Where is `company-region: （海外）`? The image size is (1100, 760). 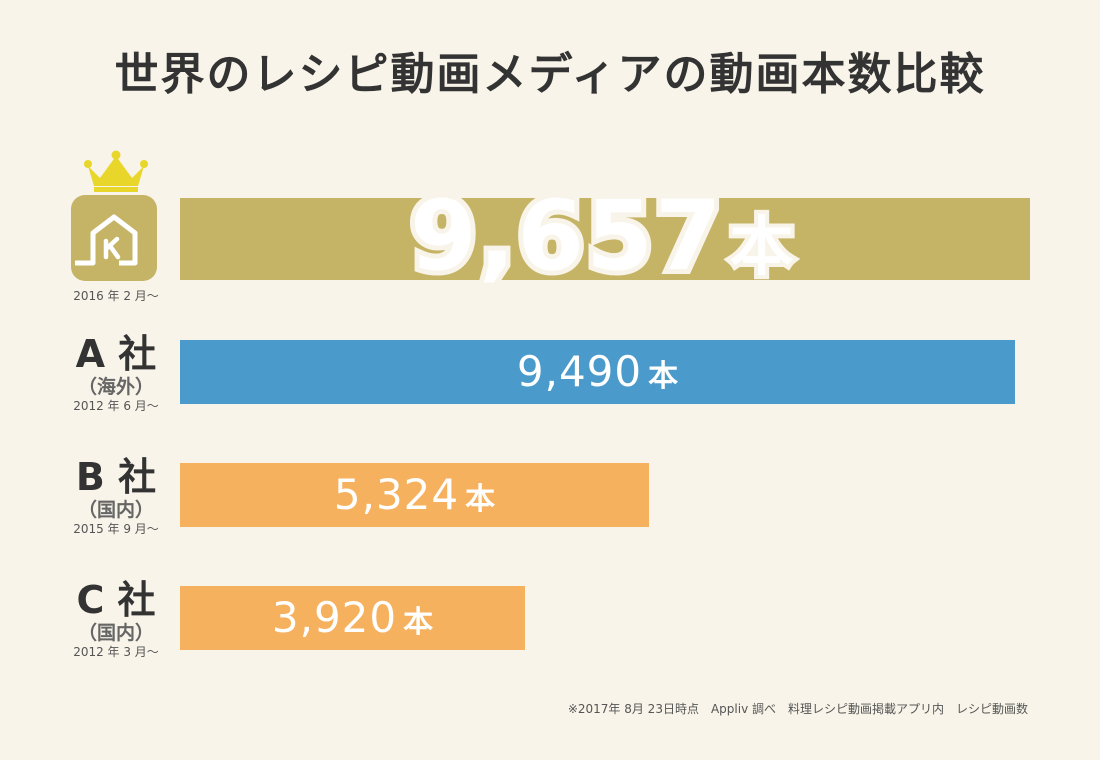 company-region: （海外） is located at coordinates (115, 387).